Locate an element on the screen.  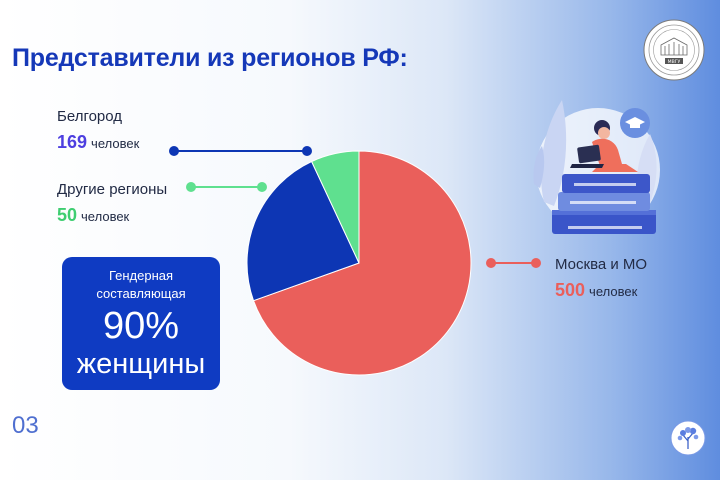
legend-moscow-number: 500 is located at coordinates (570, 290).